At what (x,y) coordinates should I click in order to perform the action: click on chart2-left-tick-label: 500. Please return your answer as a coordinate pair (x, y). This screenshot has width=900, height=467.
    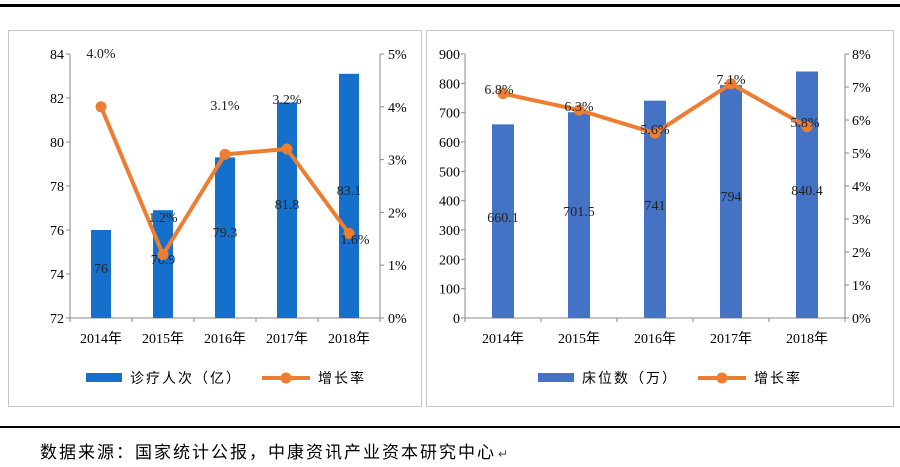
    Looking at the image, I should click on (449, 172).